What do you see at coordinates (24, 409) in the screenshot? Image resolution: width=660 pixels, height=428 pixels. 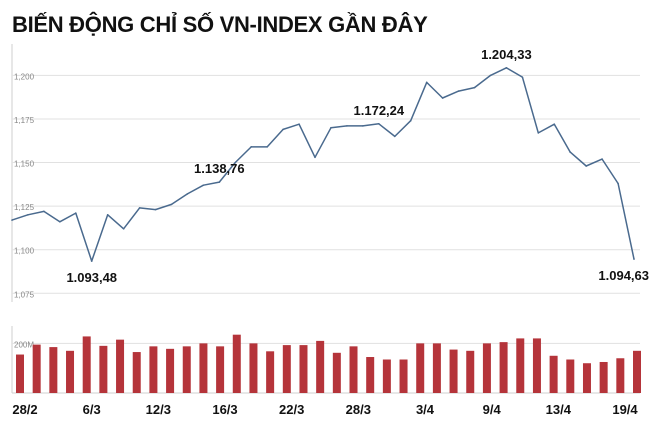 I see `x-tick-label: 28/2` at bounding box center [24, 409].